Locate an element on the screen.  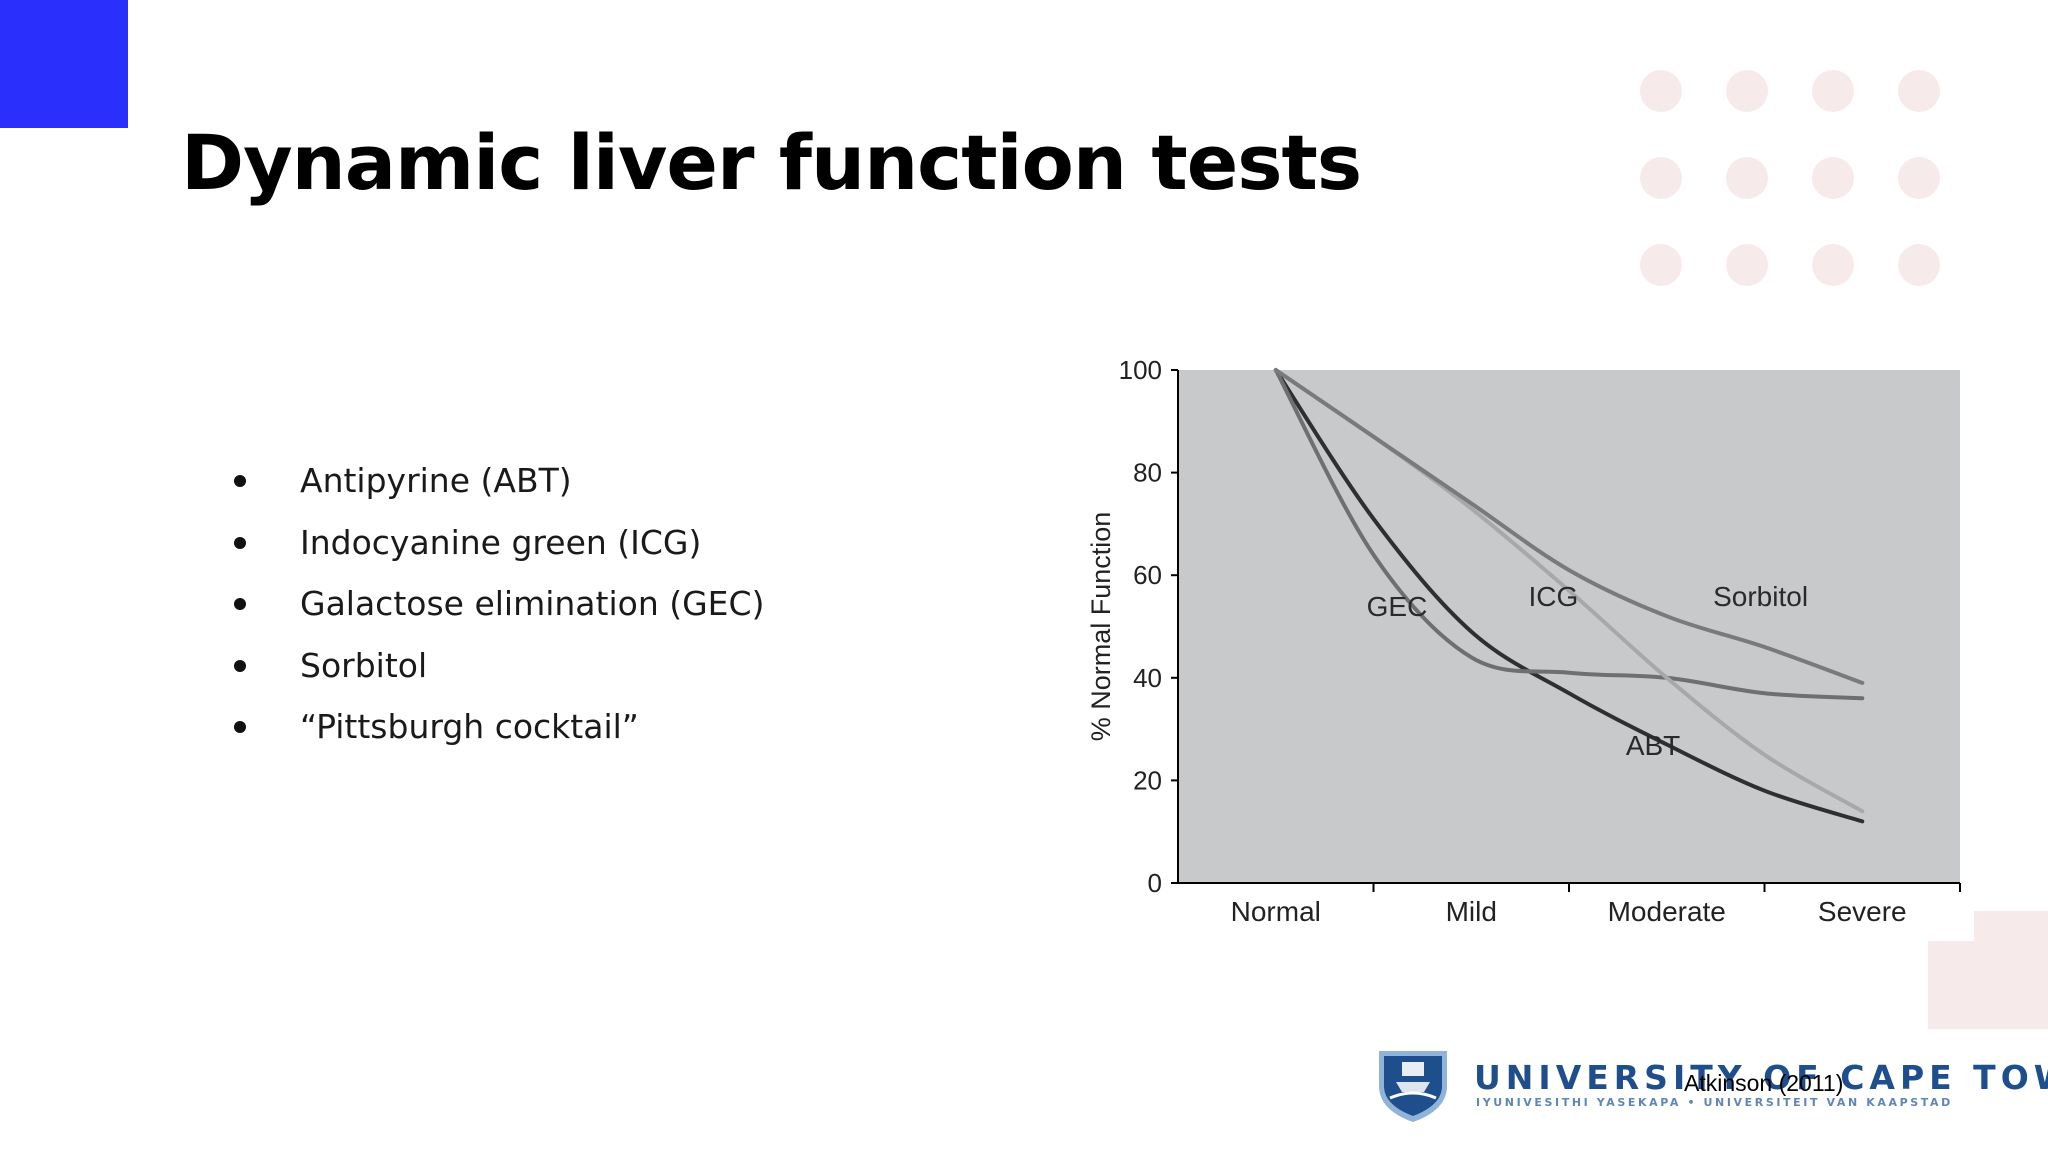
y-tick-label: 40 is located at coordinates (1147, 678).